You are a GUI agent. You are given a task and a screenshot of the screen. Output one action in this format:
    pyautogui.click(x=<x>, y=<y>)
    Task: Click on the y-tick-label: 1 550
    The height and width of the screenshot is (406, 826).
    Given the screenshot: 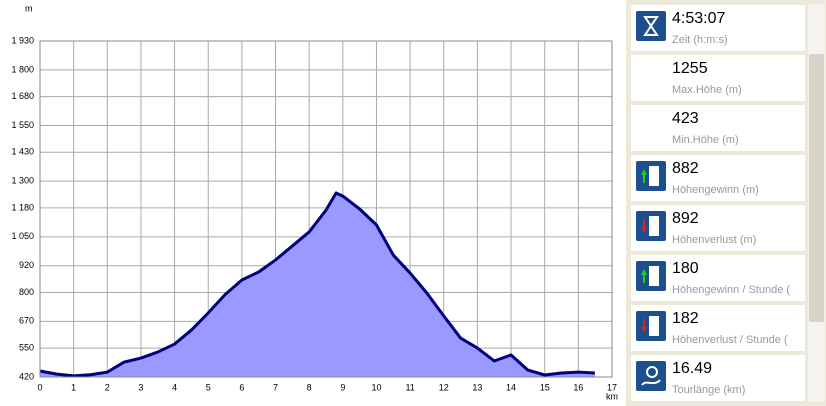 What is the action you would take?
    pyautogui.click(x=22, y=125)
    